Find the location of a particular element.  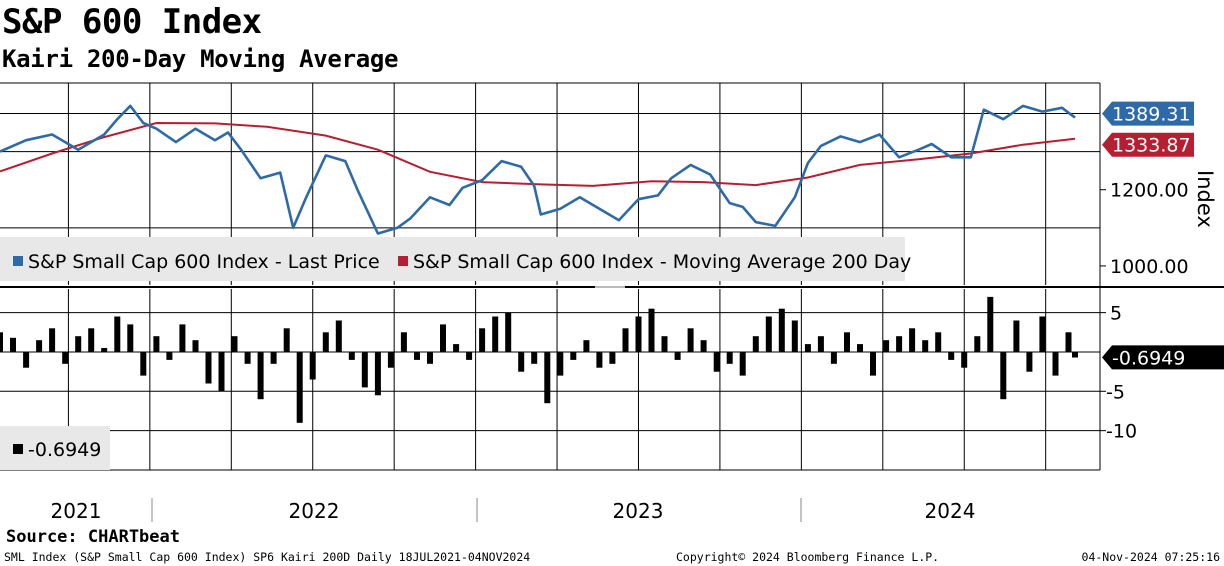

chart-title: S&P 600 Index is located at coordinates (132, 22).